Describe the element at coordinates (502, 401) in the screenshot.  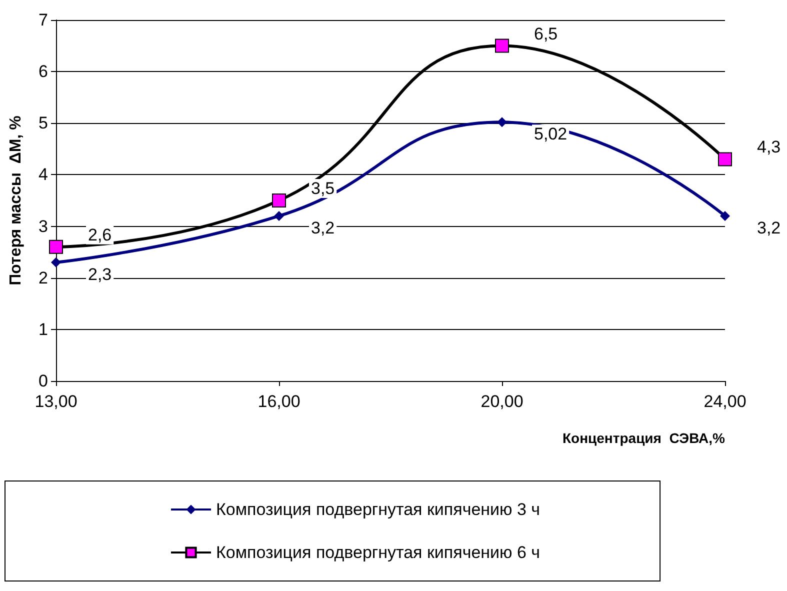
I see `x-tick-label: 20,00` at that location.